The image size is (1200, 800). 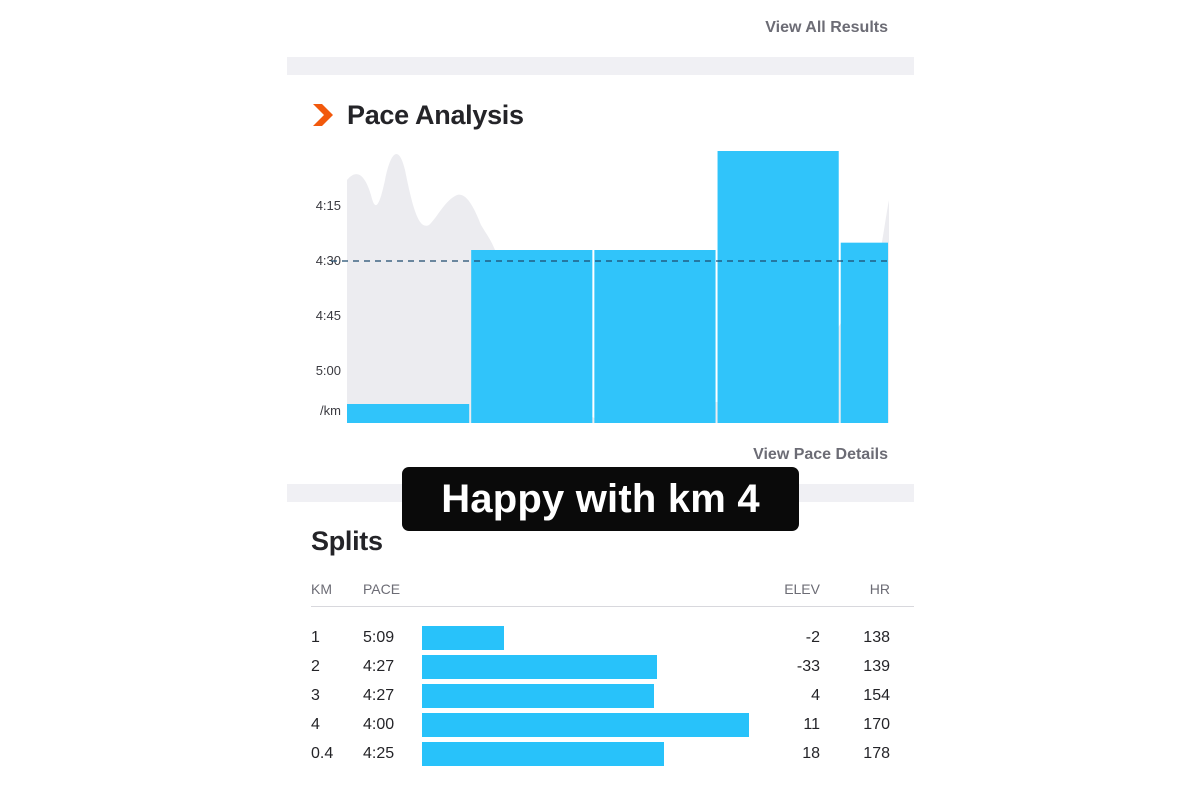 What do you see at coordinates (876, 637) in the screenshot?
I see `split-hr: 138` at bounding box center [876, 637].